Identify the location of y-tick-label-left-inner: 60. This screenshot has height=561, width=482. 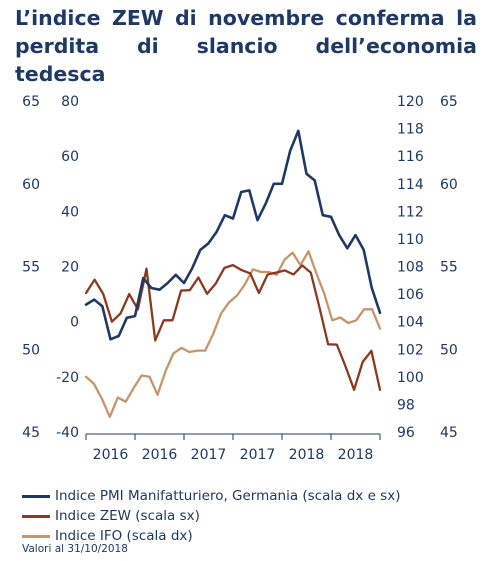
(70, 157).